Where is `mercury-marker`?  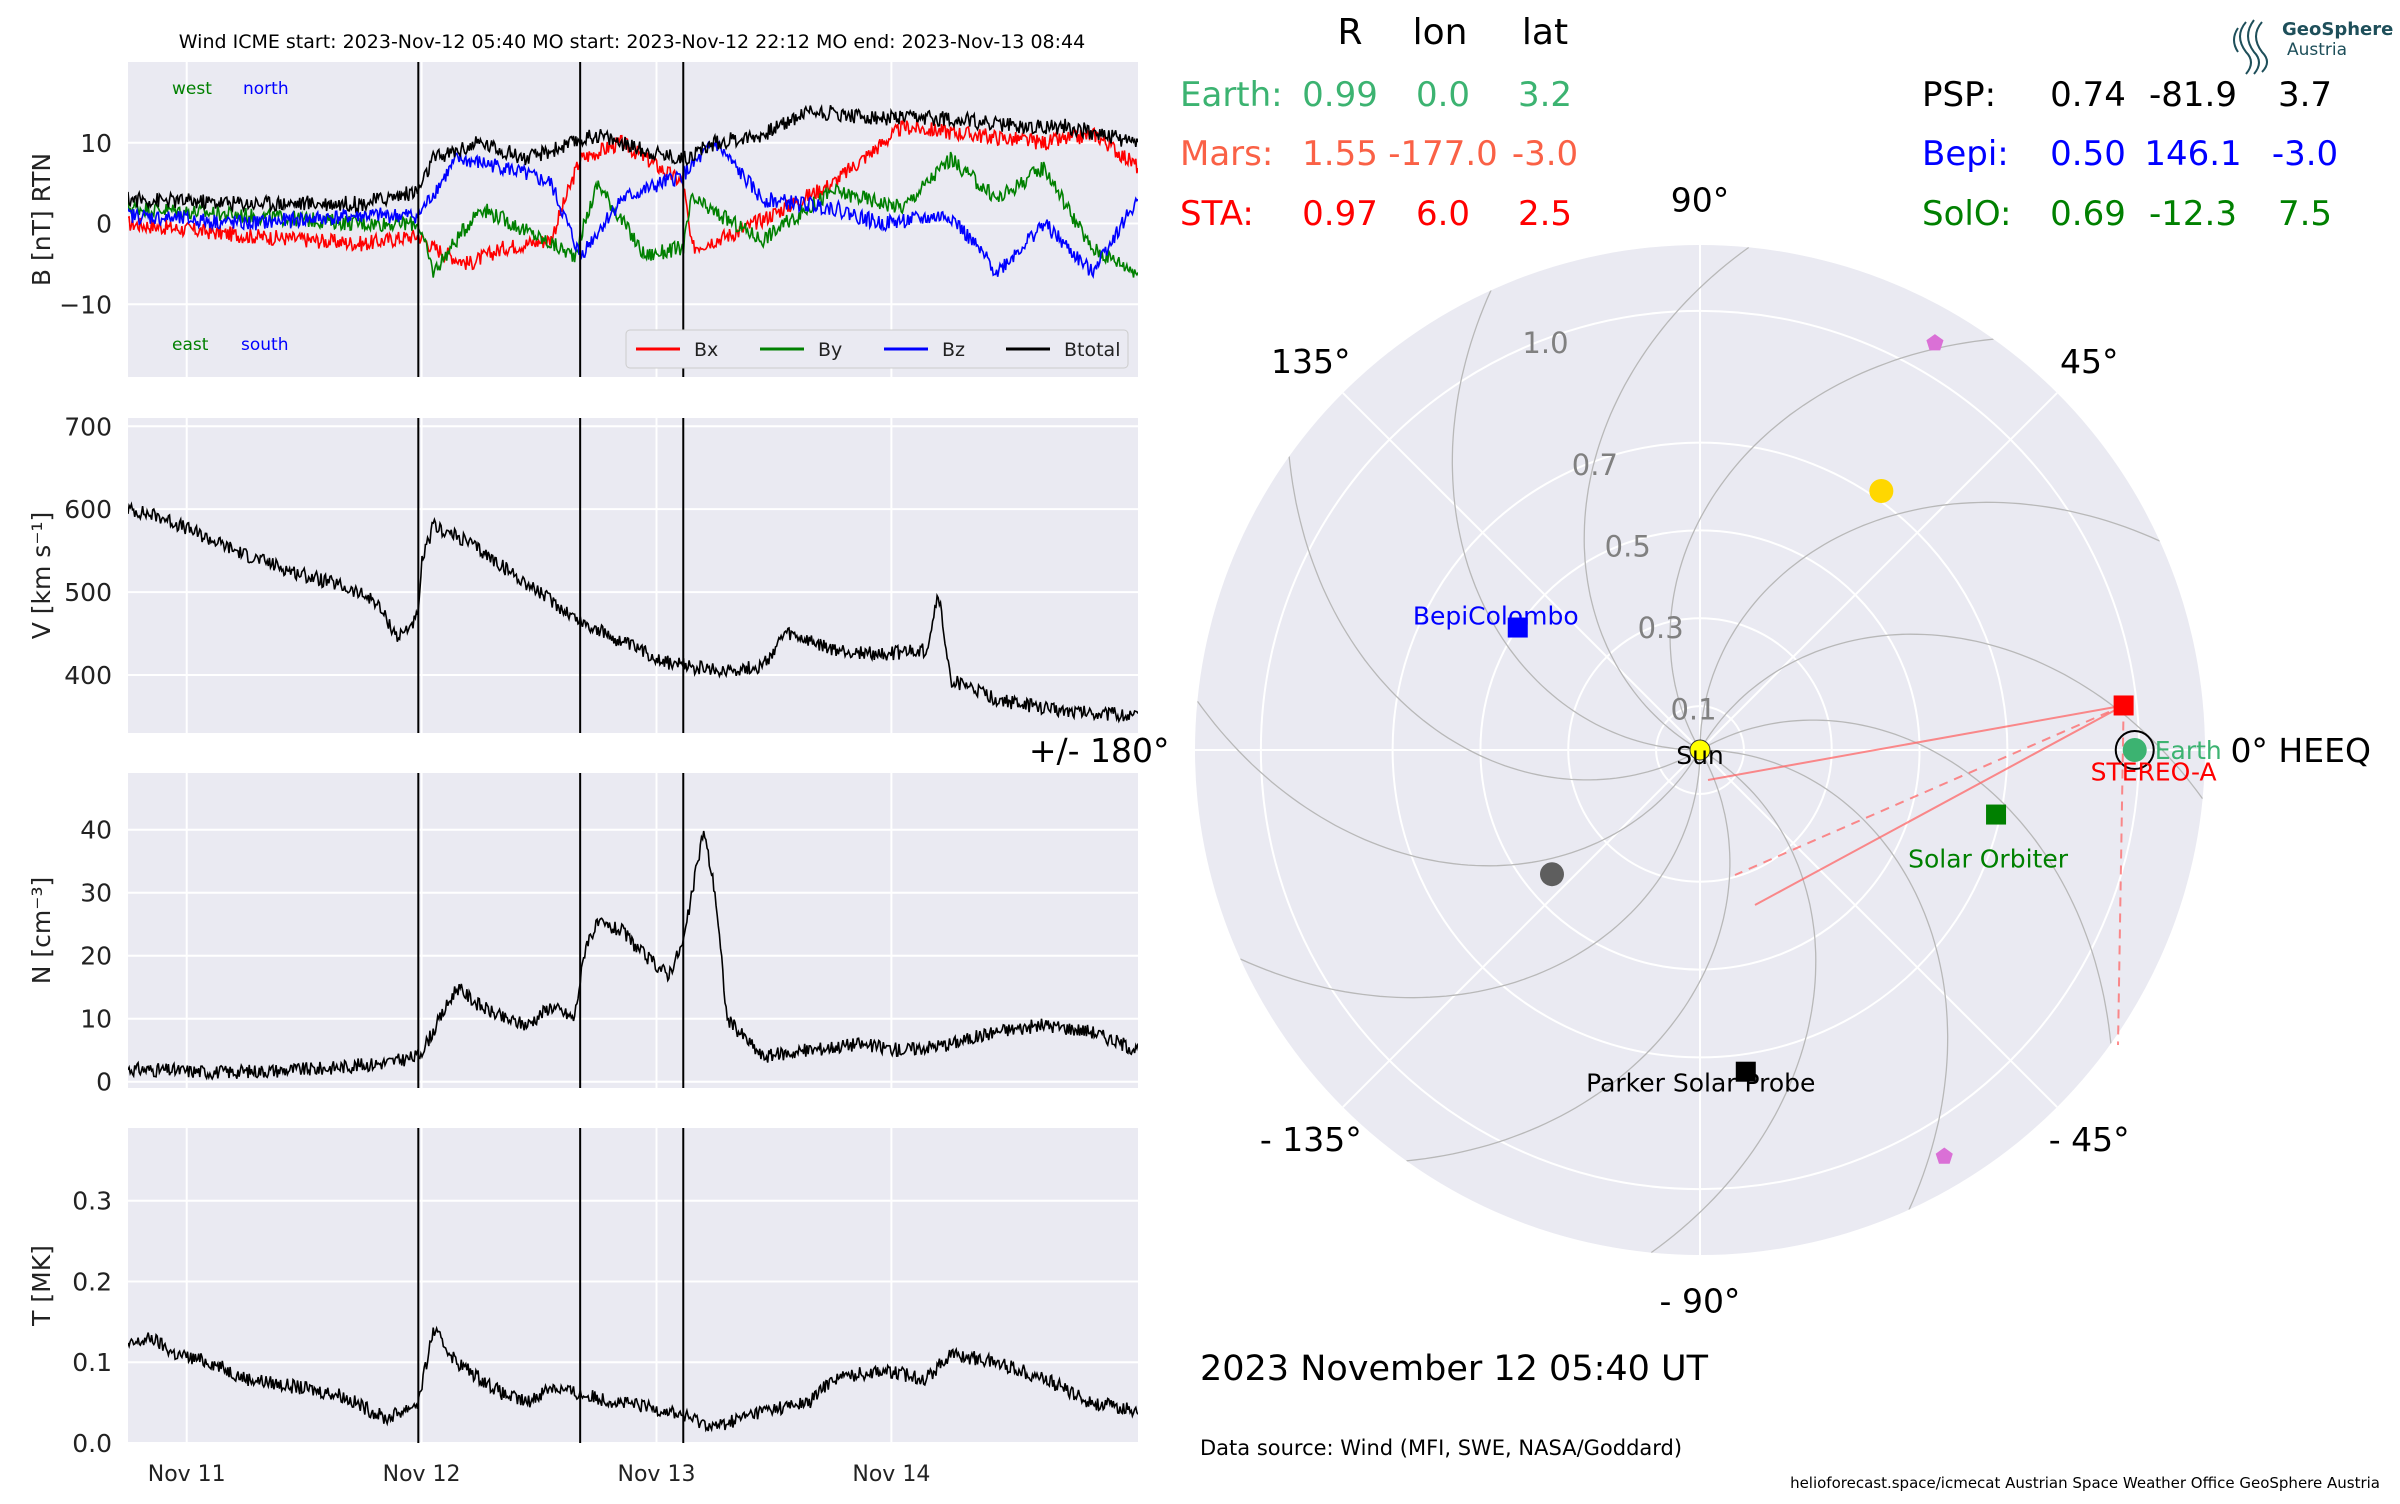 mercury-marker is located at coordinates (1551, 874).